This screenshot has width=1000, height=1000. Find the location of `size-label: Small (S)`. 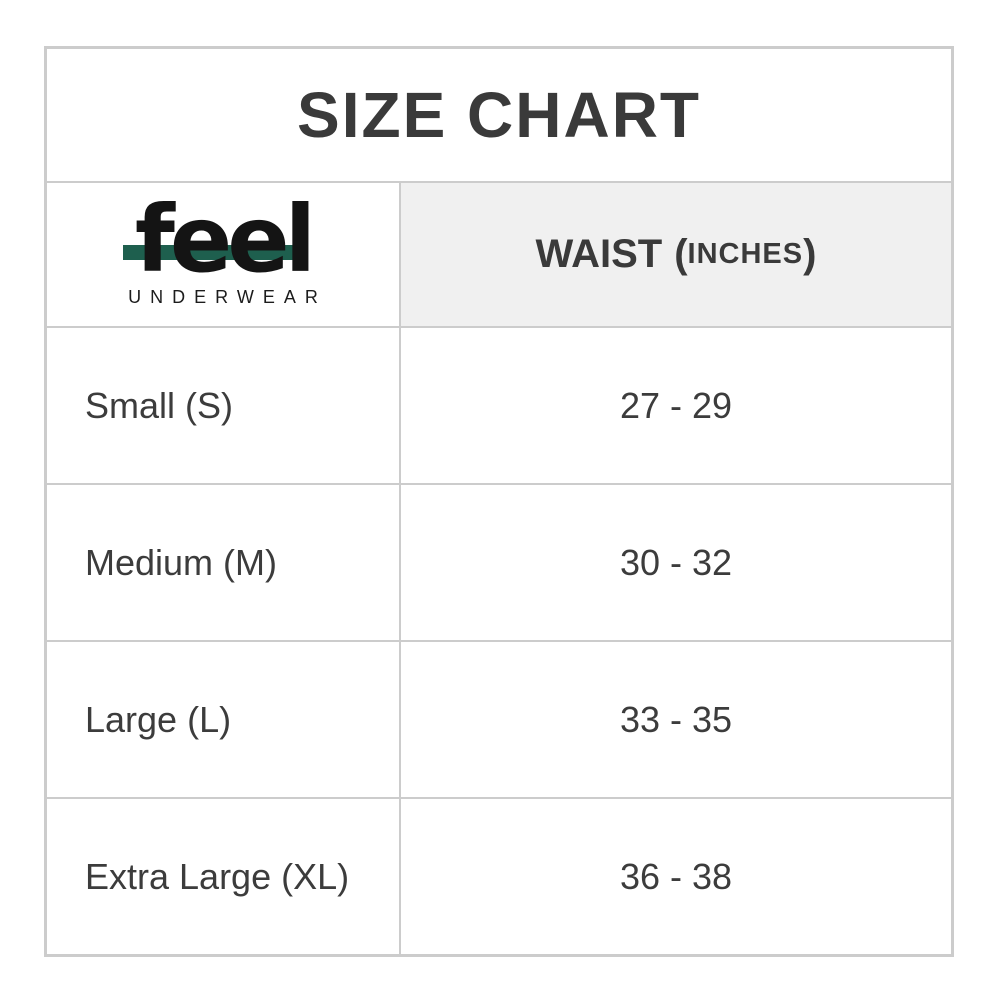

size-label: Small (S) is located at coordinates (223, 404).